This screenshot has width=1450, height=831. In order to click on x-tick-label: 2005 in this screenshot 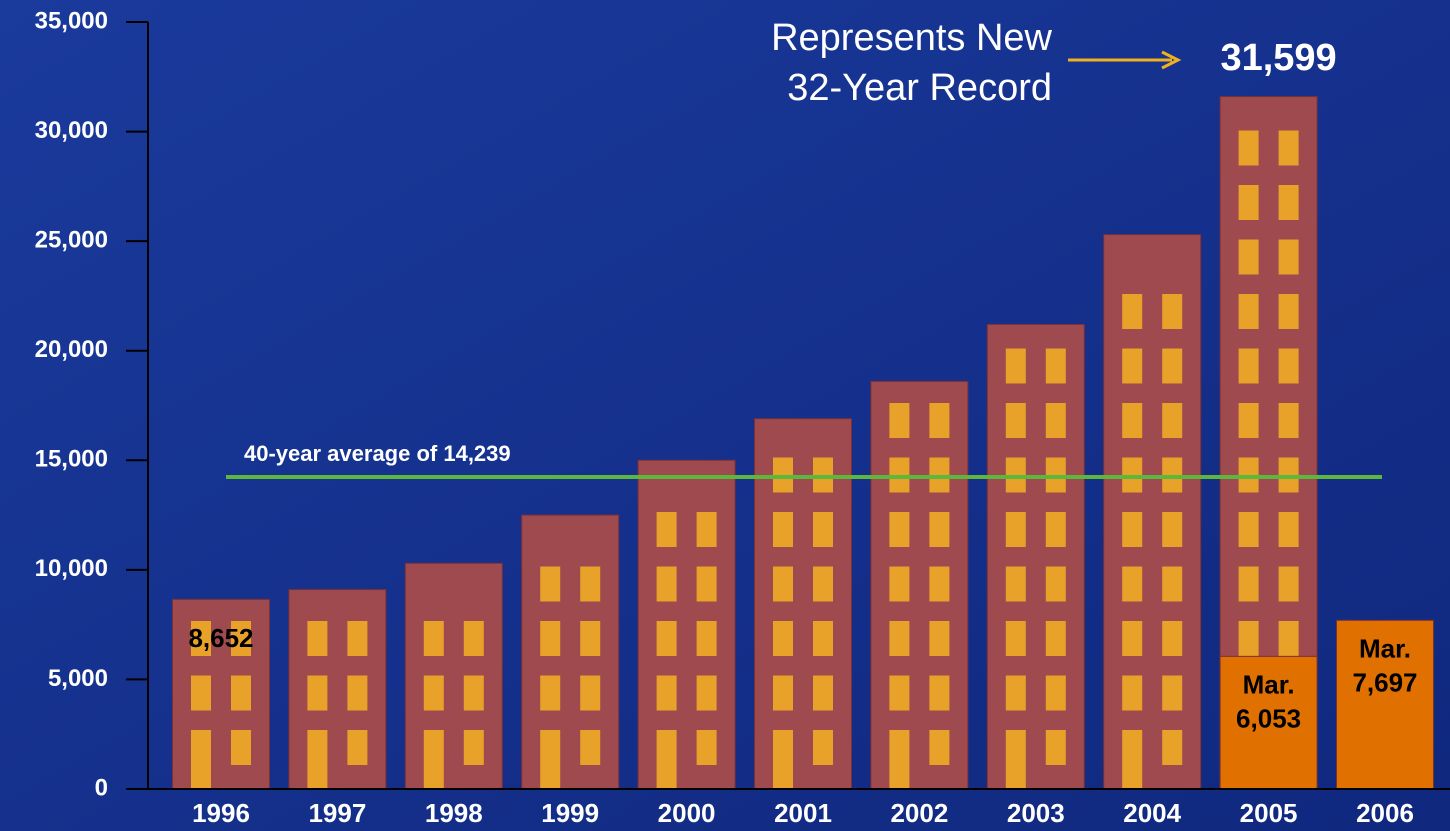, I will do `click(1269, 813)`.